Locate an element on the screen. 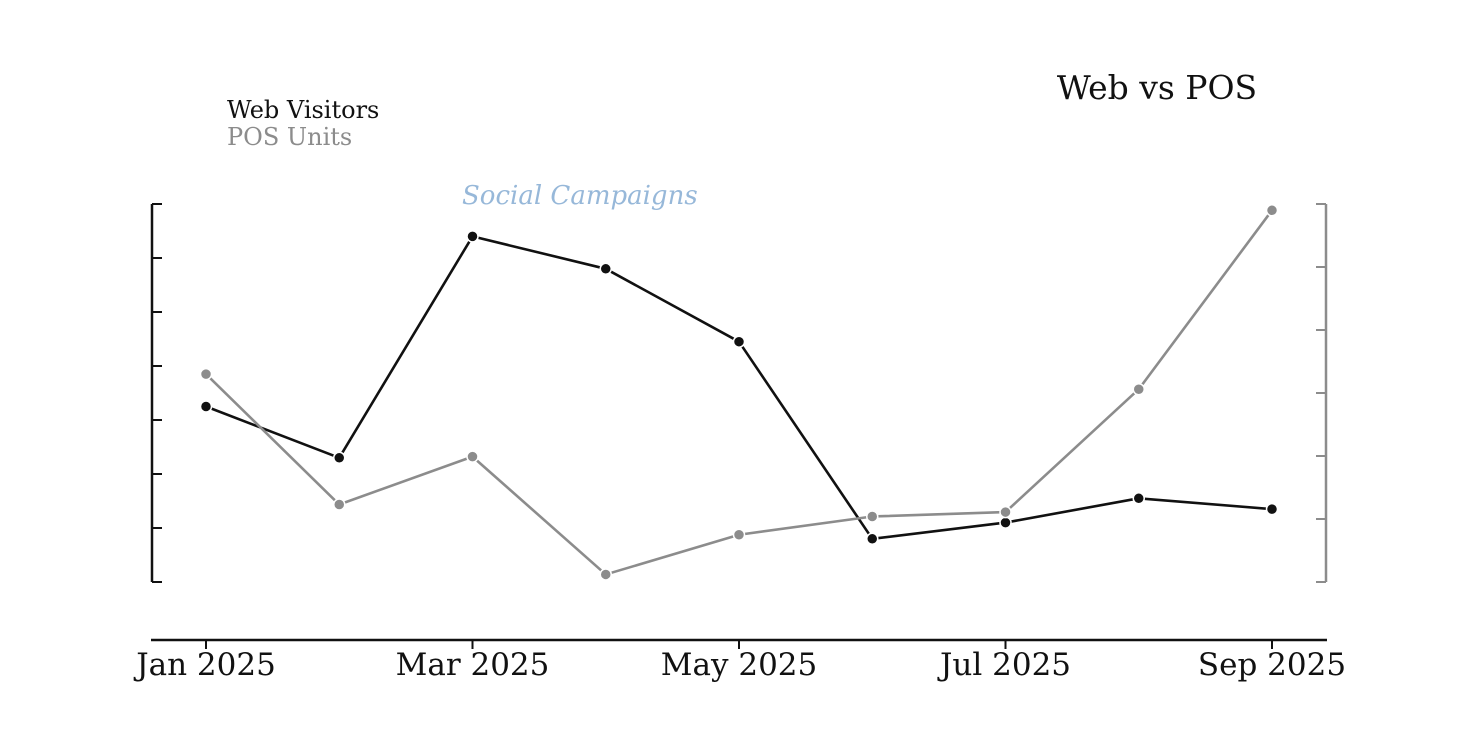 Image resolution: width=1478 pixels, height=742 pixels. x-tick-label: Jan 2025 is located at coordinates (204, 665).